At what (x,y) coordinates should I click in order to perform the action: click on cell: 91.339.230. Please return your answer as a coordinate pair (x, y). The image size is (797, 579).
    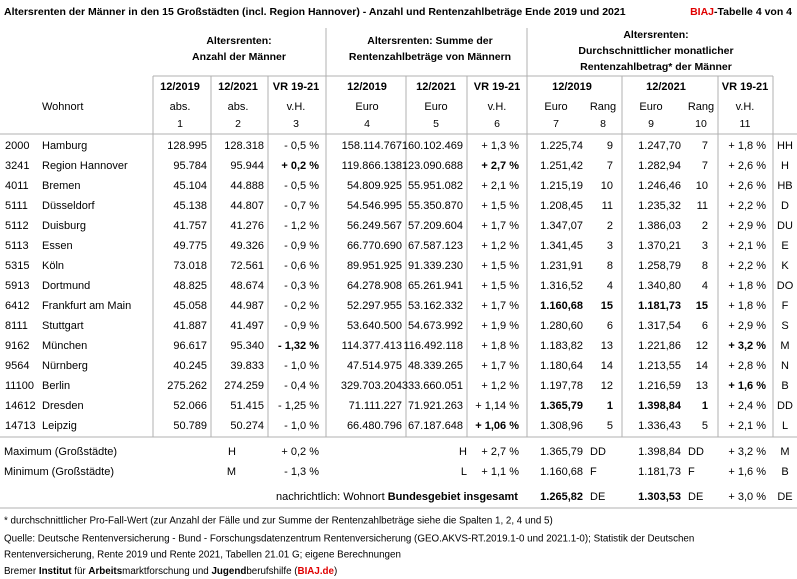
    Looking at the image, I should click on (435, 266).